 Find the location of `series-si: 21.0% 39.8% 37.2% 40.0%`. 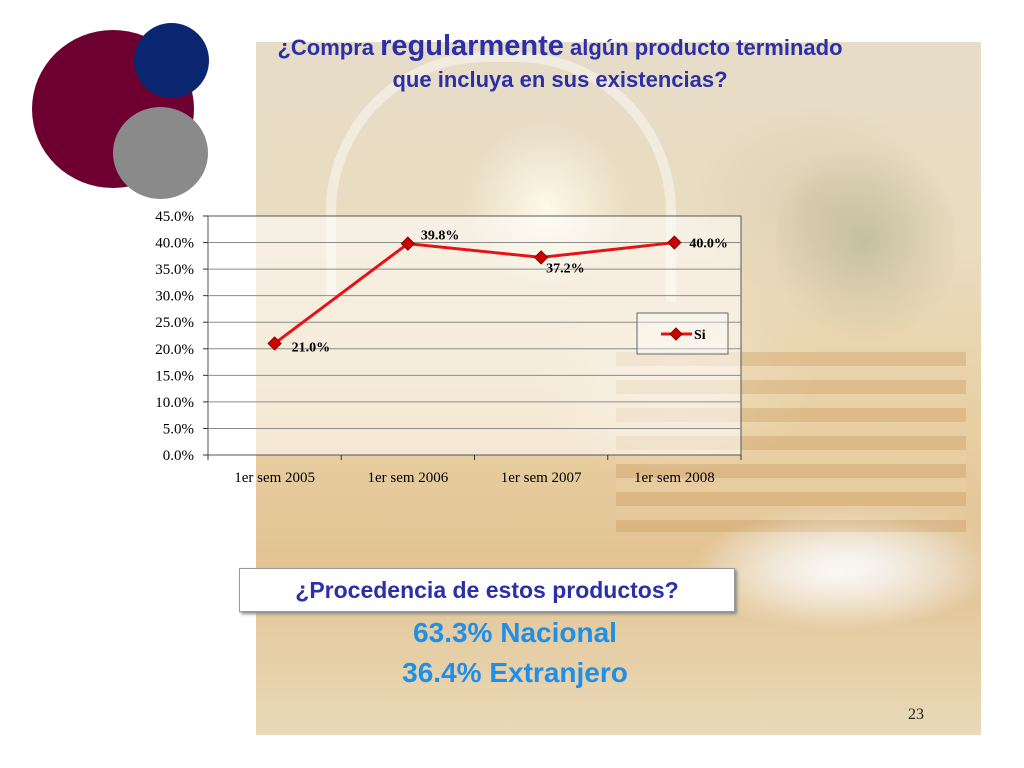

series-si: 21.0% 39.8% 37.2% 40.0% is located at coordinates (497, 292).